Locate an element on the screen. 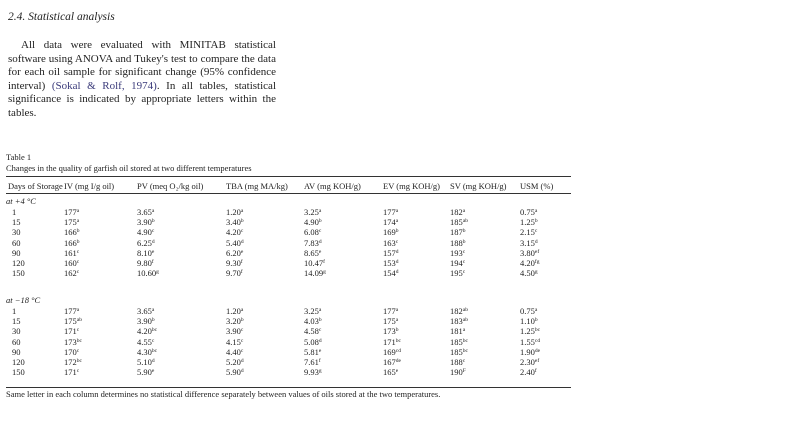 The image size is (800, 424). cell-value: 153 is located at coordinates (389, 263).